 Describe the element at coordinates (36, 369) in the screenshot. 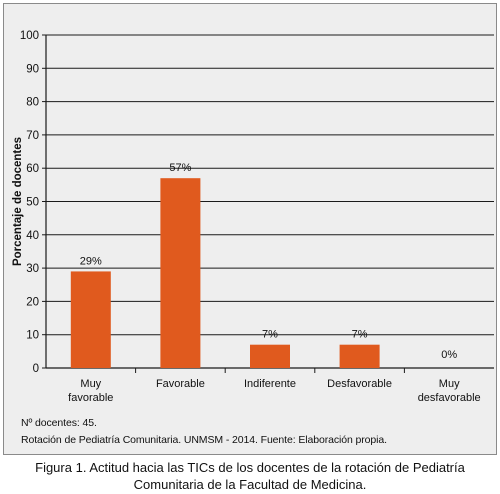

I see `y-tick-label: 0` at that location.